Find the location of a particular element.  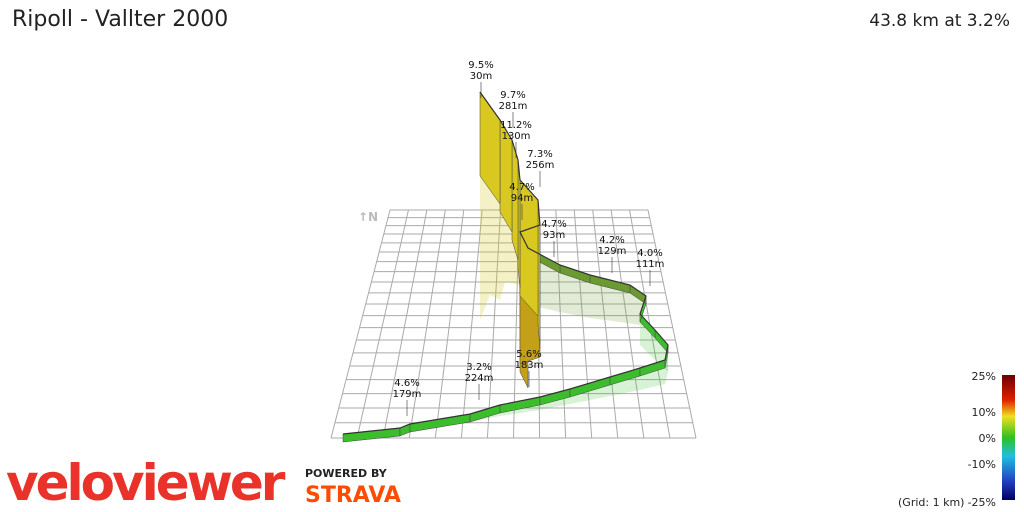

title: Ripoll - Vallter 2000 is located at coordinates (120, 19).